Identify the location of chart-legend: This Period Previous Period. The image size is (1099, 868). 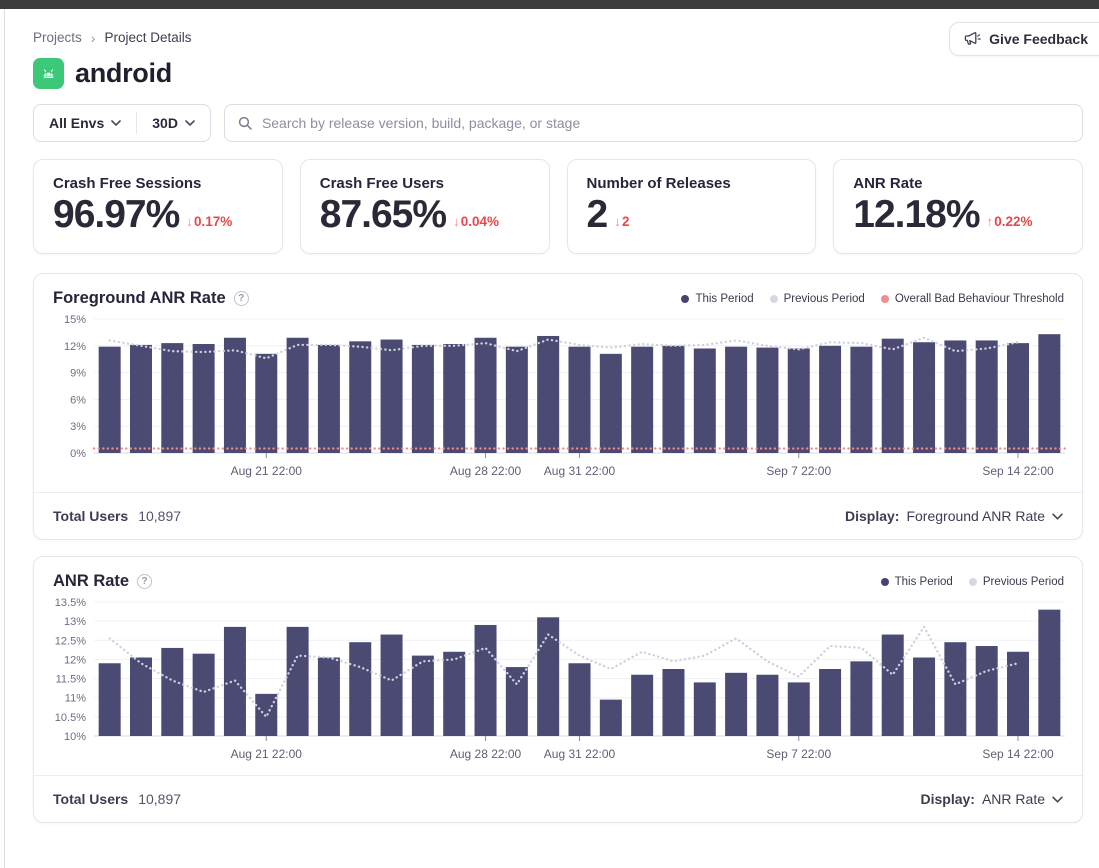
(972, 582).